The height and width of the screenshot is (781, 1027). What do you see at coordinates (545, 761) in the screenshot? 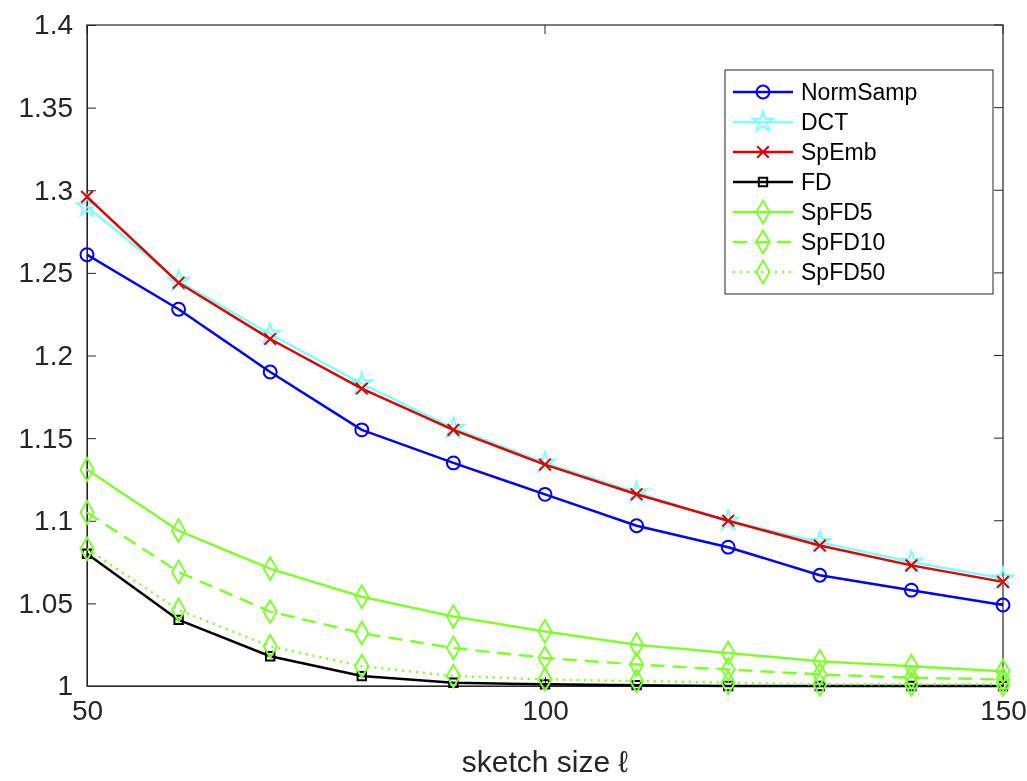
I see `x-axis-title: sketch size ℓ` at bounding box center [545, 761].